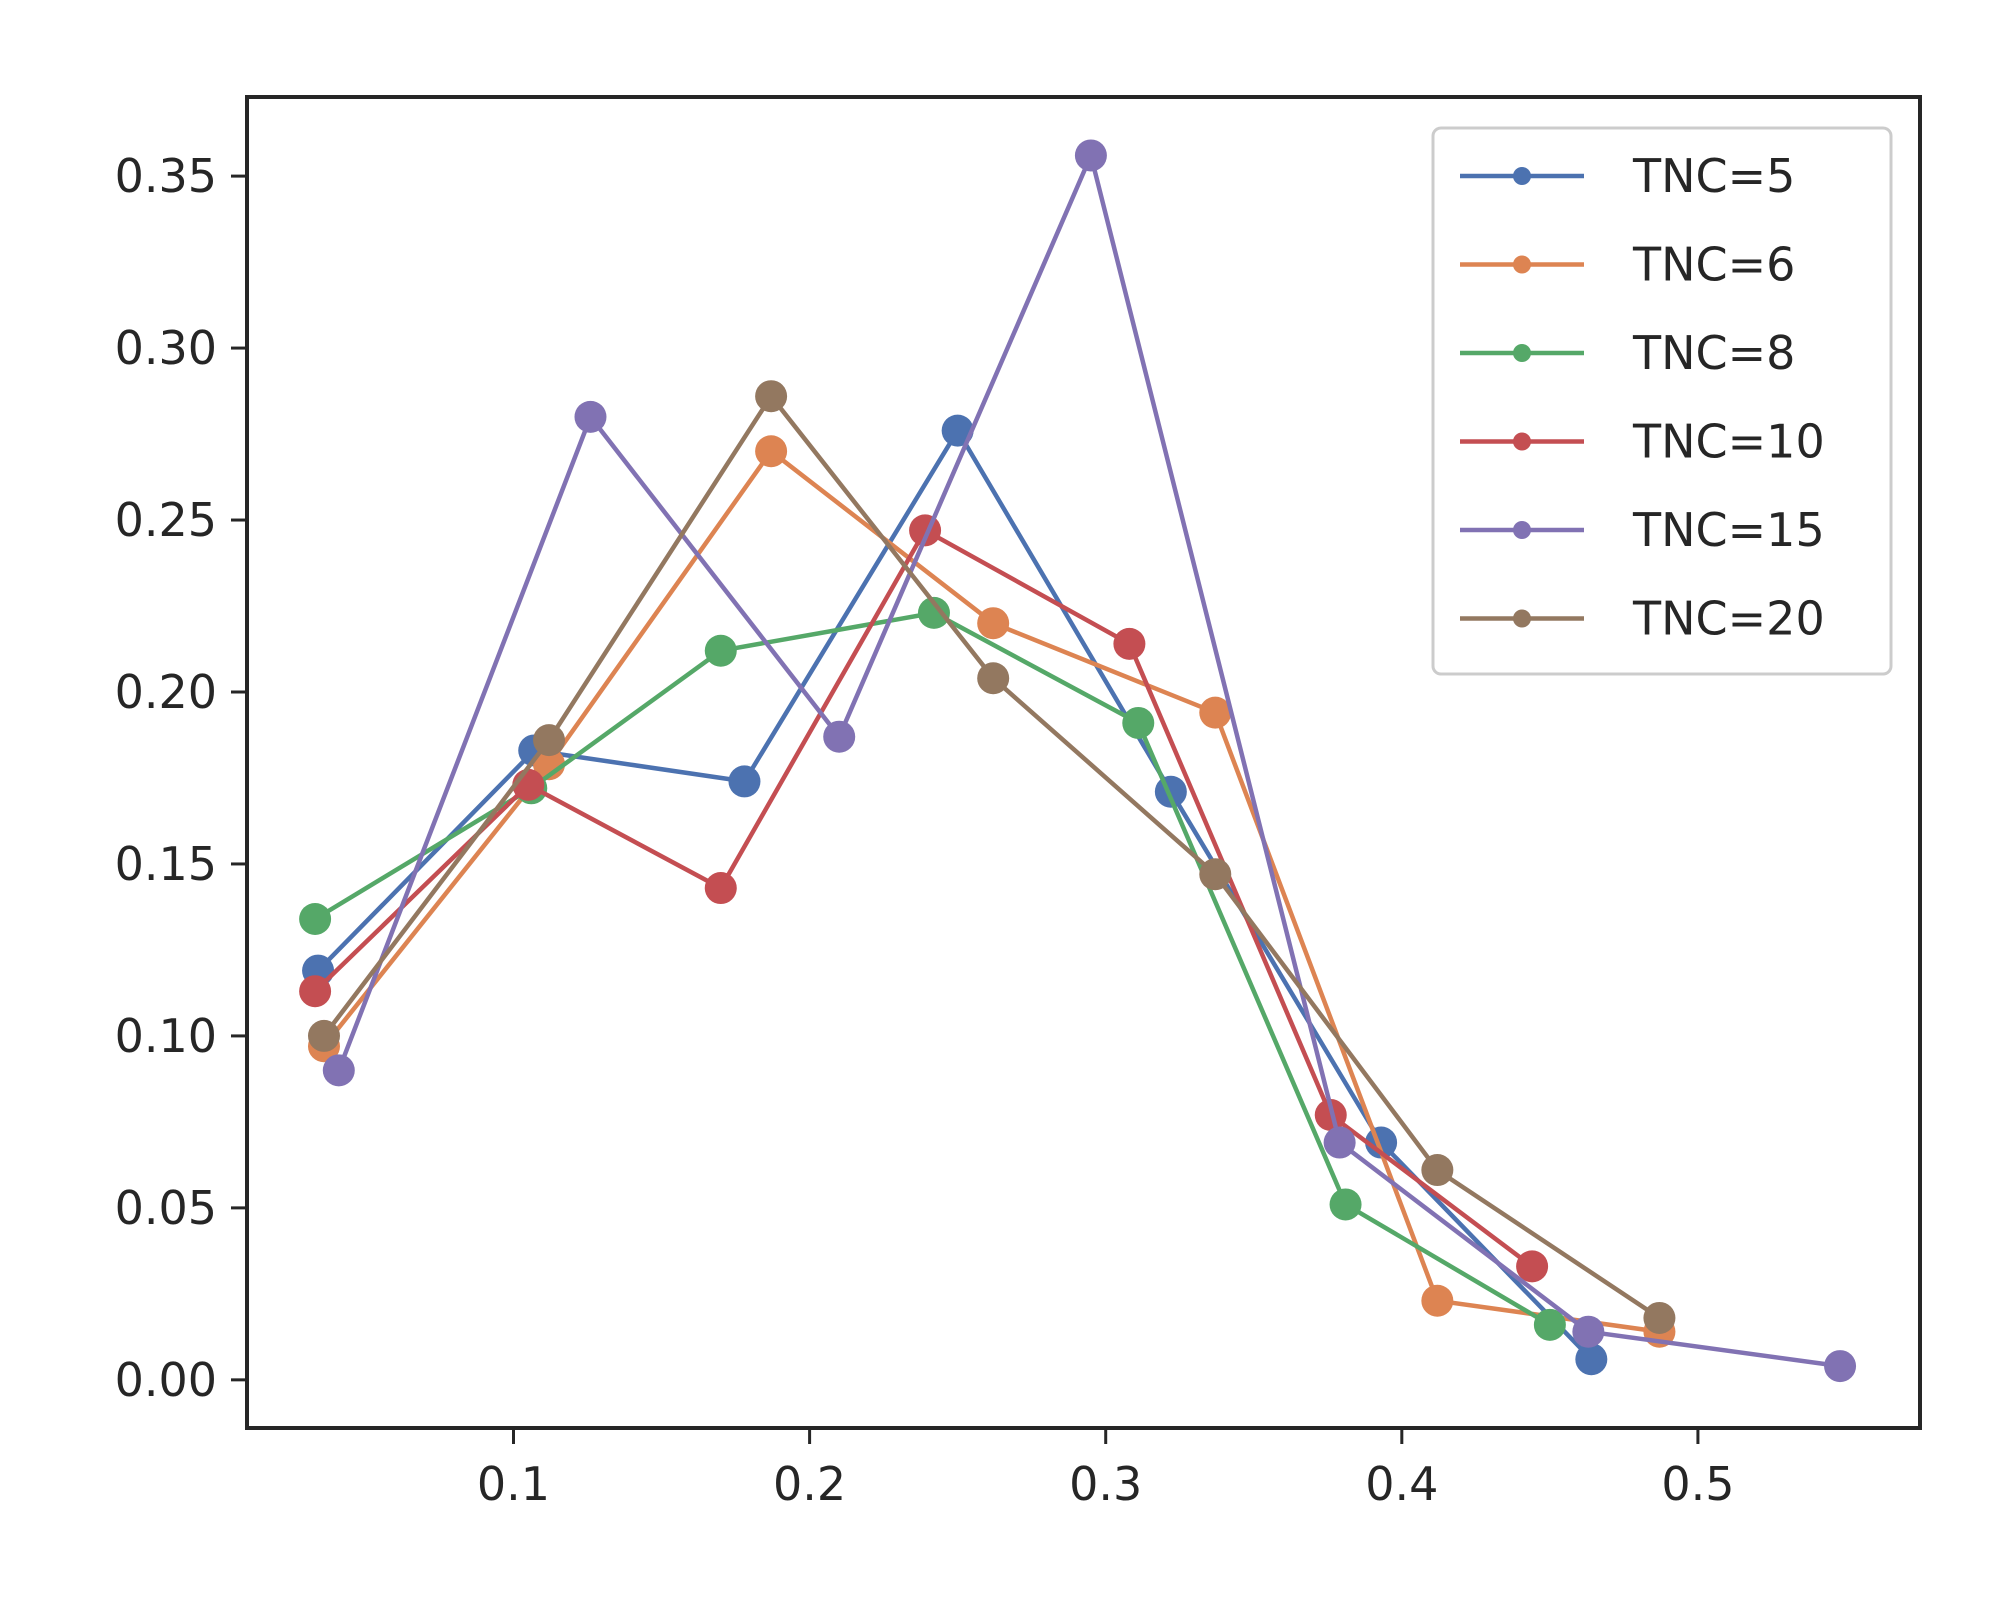  What do you see at coordinates (166, 1380) in the screenshot?
I see `y-tick-label: 0.00` at bounding box center [166, 1380].